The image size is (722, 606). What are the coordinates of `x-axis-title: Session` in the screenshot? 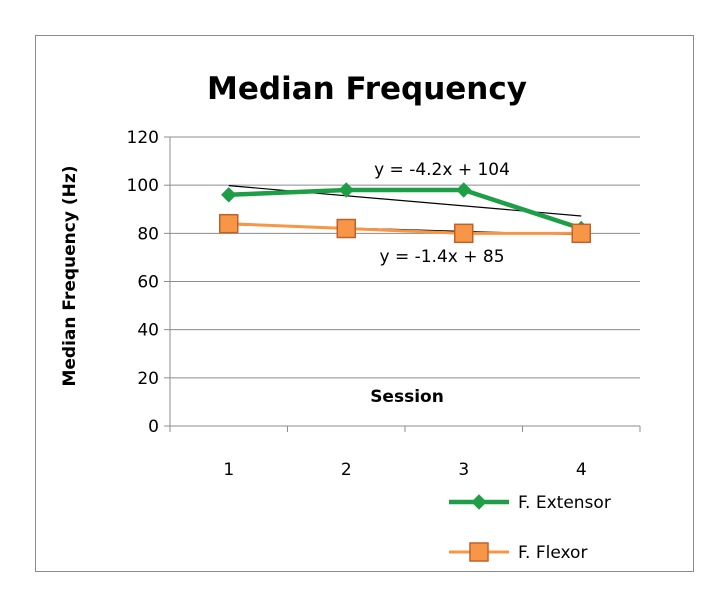 It's located at (407, 397).